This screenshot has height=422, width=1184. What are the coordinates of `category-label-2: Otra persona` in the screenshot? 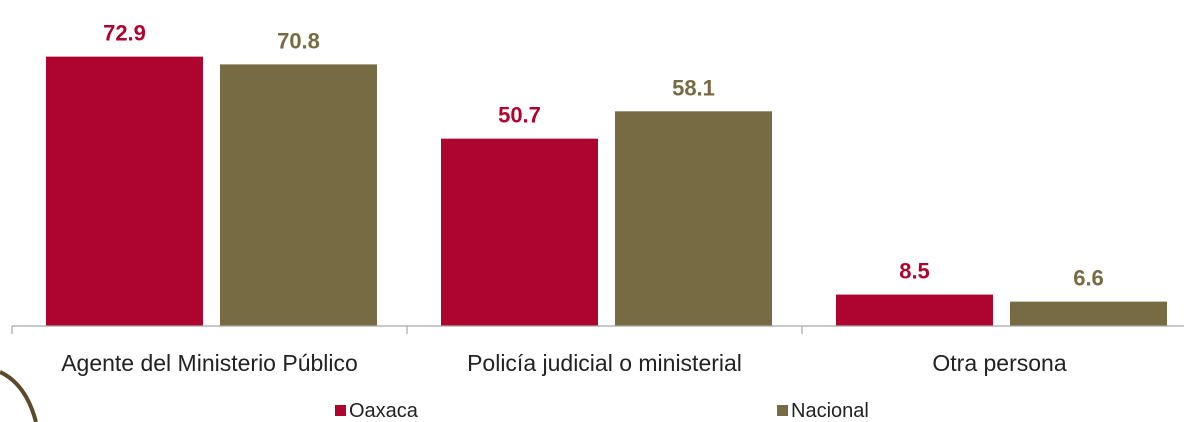 It's located at (999, 363).